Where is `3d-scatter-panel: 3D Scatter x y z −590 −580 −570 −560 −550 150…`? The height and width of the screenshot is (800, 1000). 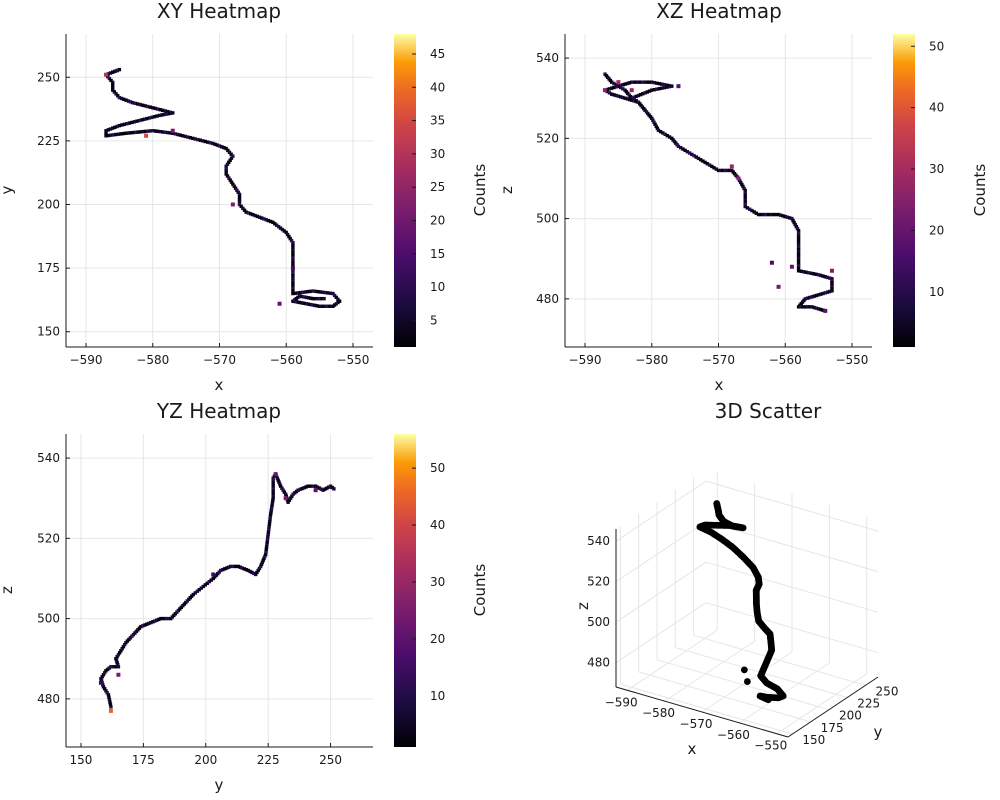
3d-scatter-panel: 3D Scatter x y z −590 −580 −570 −560 −550 150… is located at coordinates (736, 578).